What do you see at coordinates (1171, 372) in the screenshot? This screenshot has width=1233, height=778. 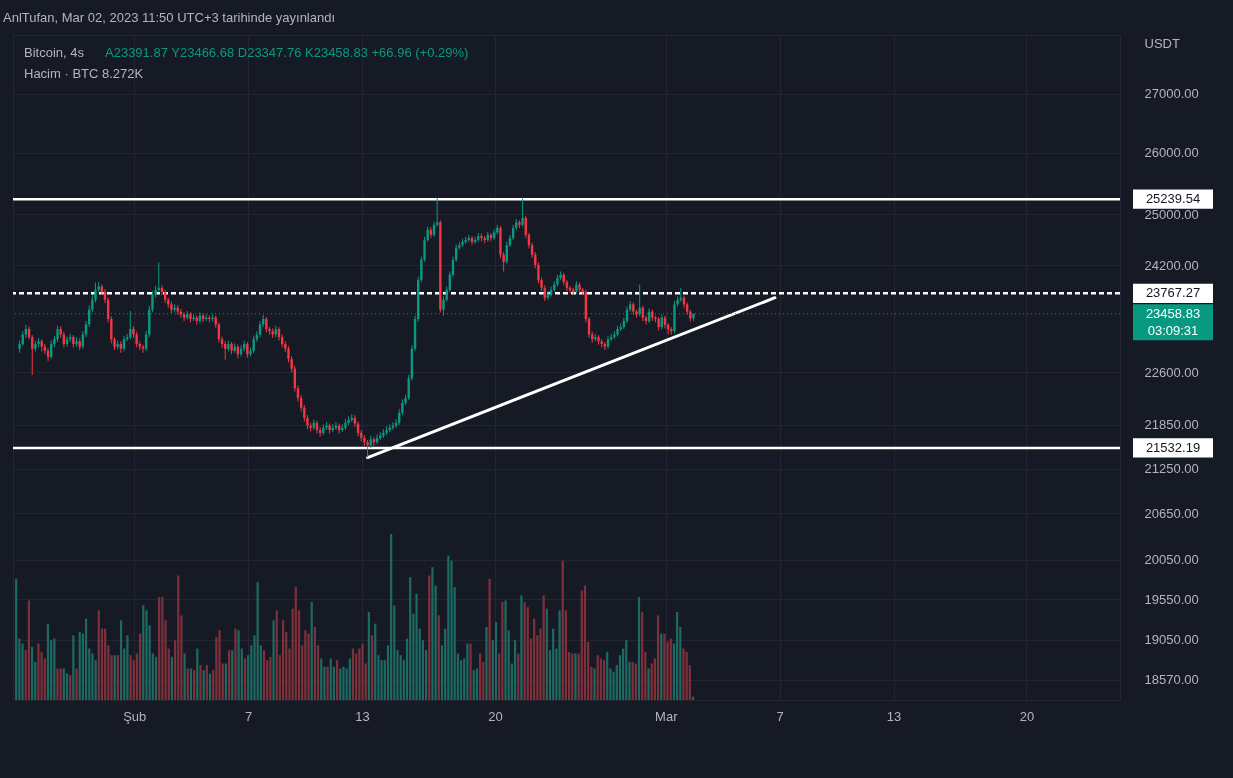 I see `y-tick-label: 22600.00` at bounding box center [1171, 372].